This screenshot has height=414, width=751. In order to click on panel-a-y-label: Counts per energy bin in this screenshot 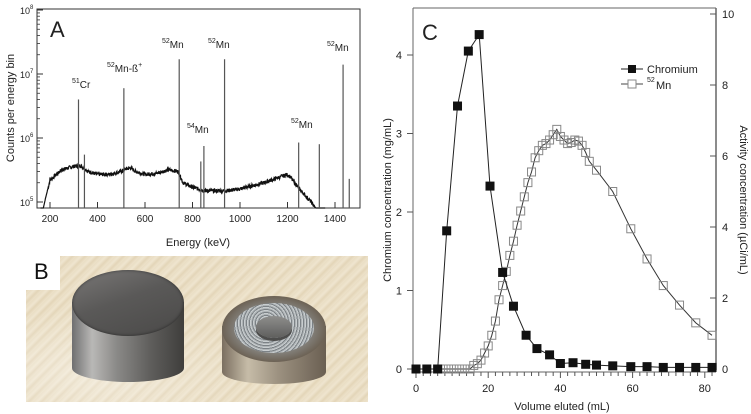, I will do `click(11, 108)`.